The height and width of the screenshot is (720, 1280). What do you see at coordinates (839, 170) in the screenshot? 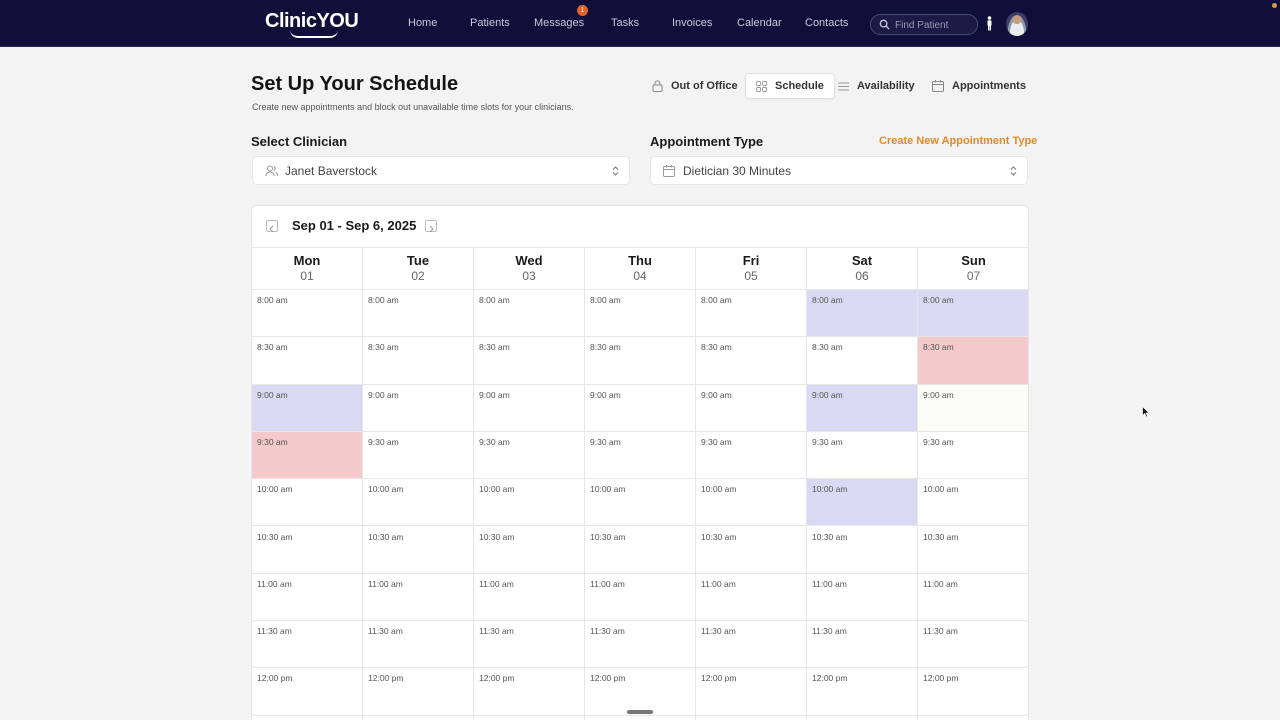
I see `appointment-type-select: Dietician 30 Minutes` at bounding box center [839, 170].